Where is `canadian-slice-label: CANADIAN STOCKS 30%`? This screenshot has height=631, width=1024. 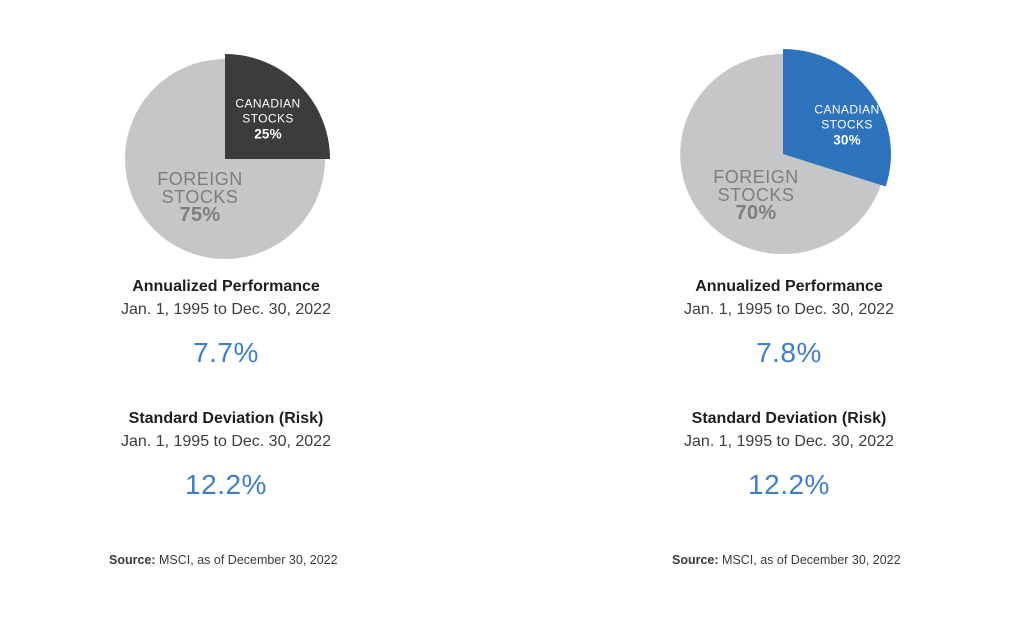 canadian-slice-label: CANADIAN STOCKS 30% is located at coordinates (846, 125).